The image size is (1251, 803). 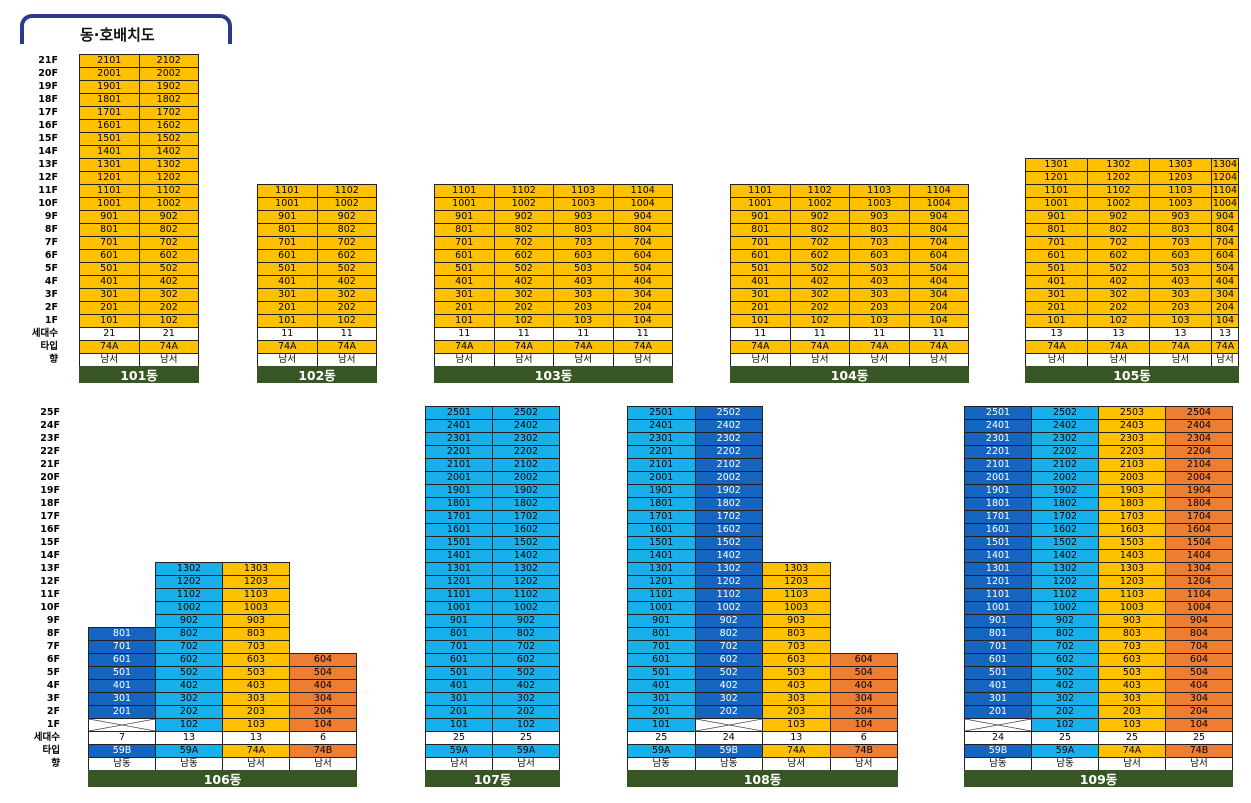 What do you see at coordinates (526, 413) in the screenshot?
I see `unit-cell: 2502` at bounding box center [526, 413].